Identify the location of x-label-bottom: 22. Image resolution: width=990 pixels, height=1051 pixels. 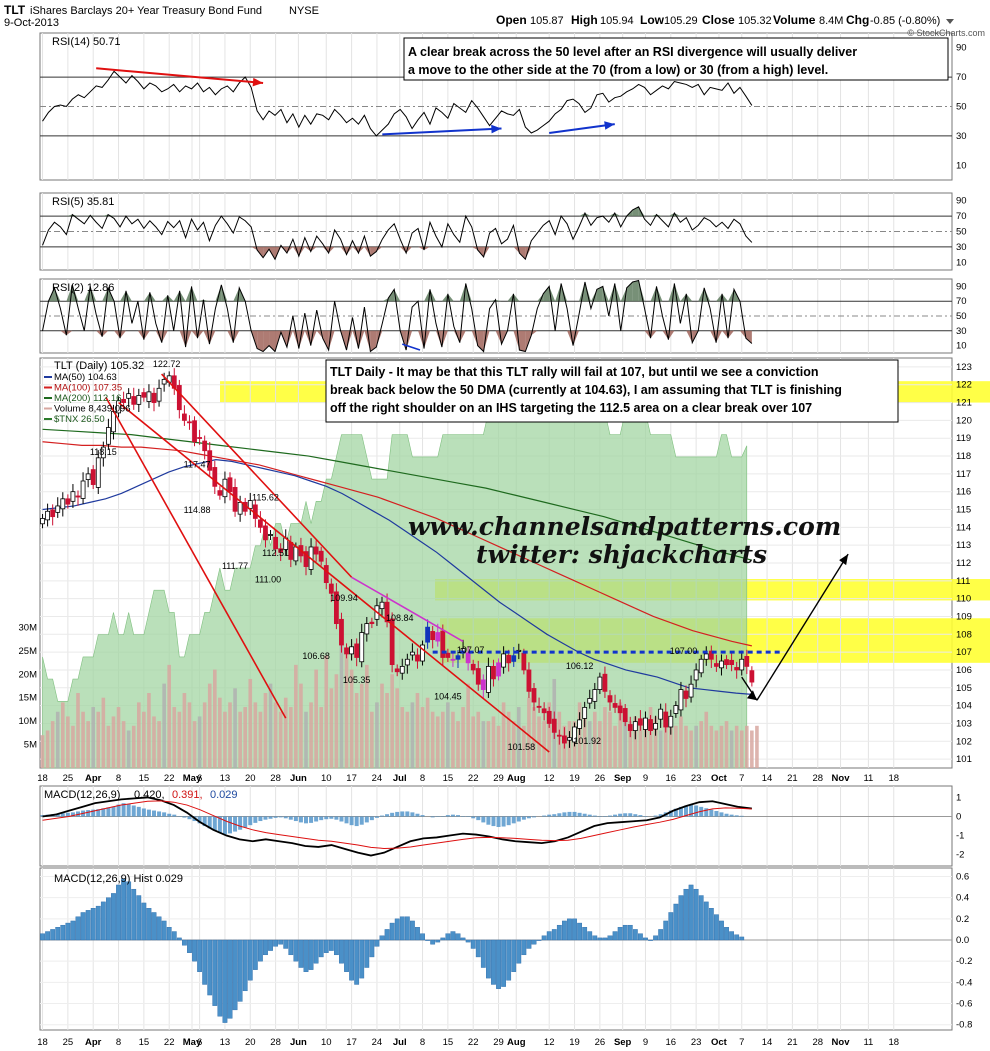
(169, 1042).